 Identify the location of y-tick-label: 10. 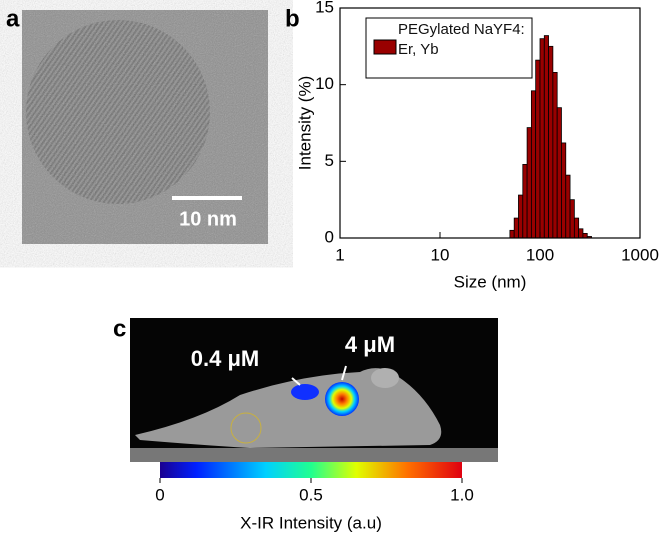
(324, 83).